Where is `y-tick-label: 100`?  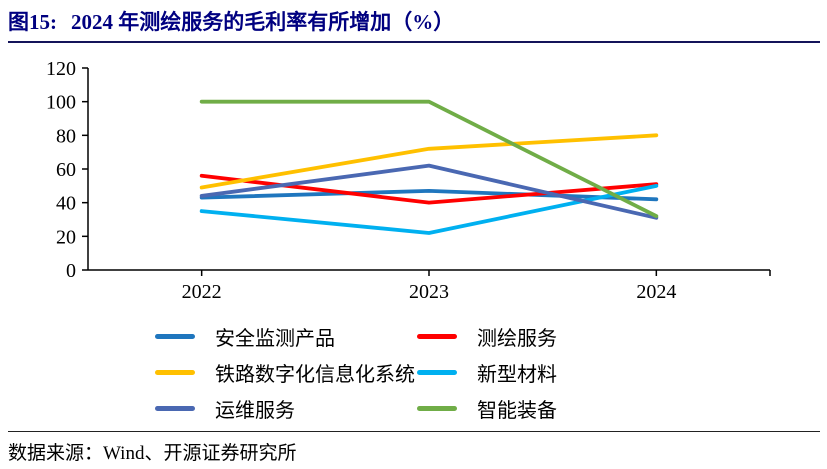
y-tick-label: 100 is located at coordinates (61, 103).